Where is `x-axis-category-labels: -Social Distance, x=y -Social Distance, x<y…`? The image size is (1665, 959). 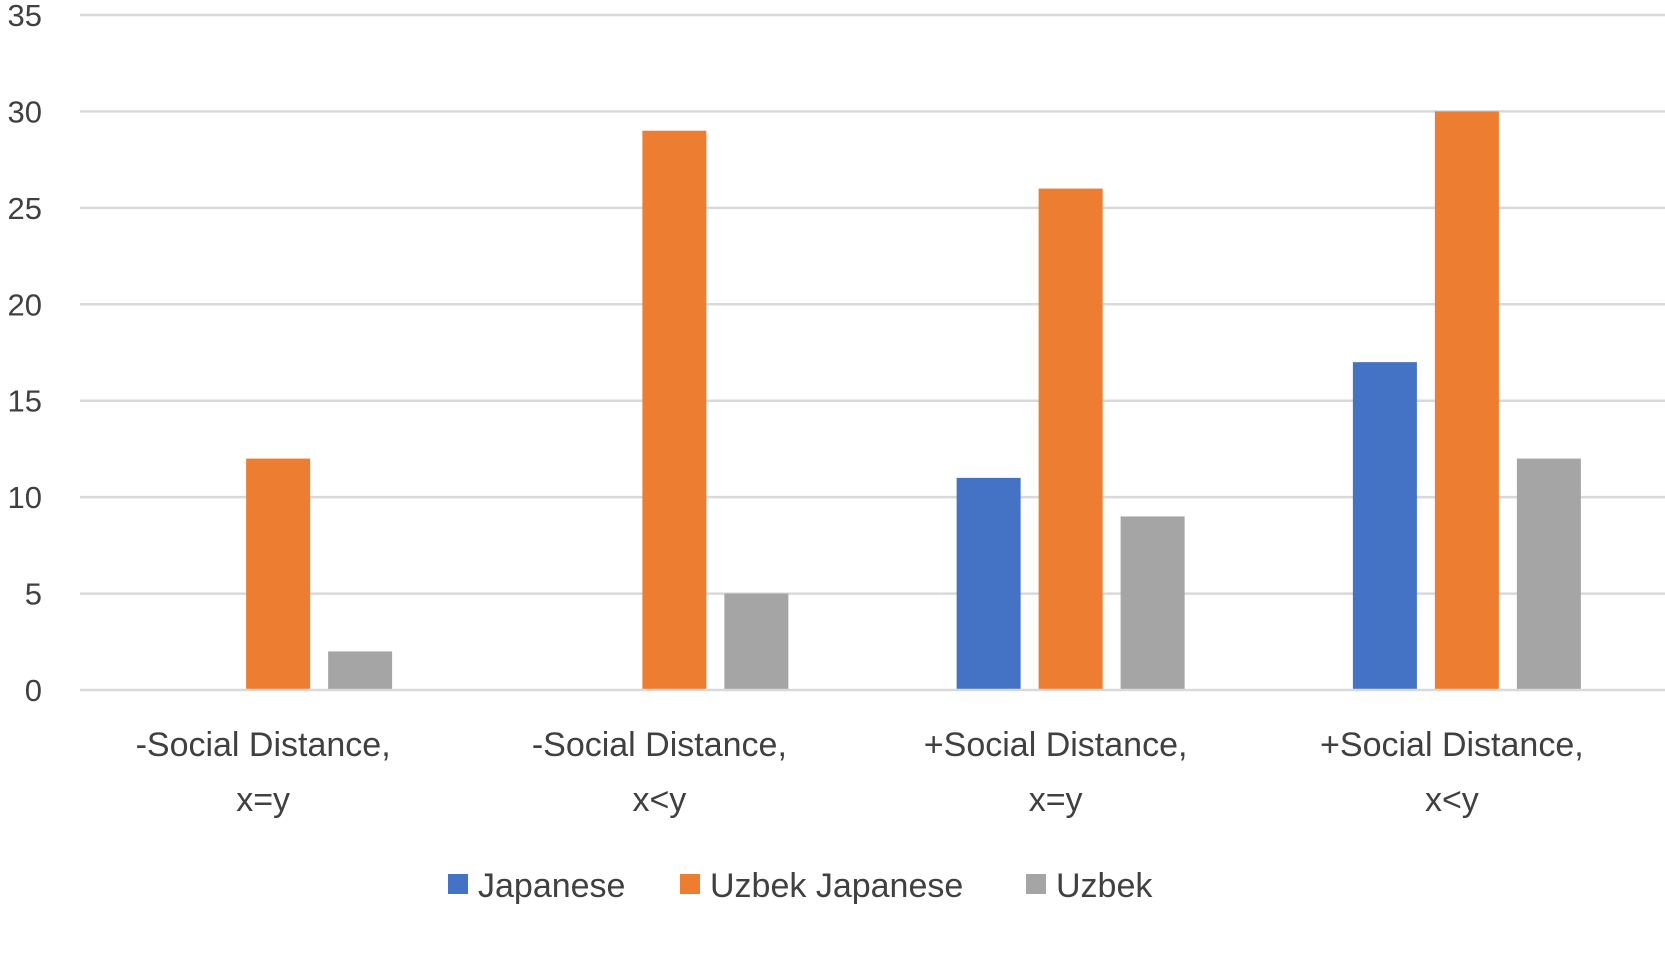 x-axis-category-labels: -Social Distance, x=y -Social Distance, x<y… is located at coordinates (860, 772).